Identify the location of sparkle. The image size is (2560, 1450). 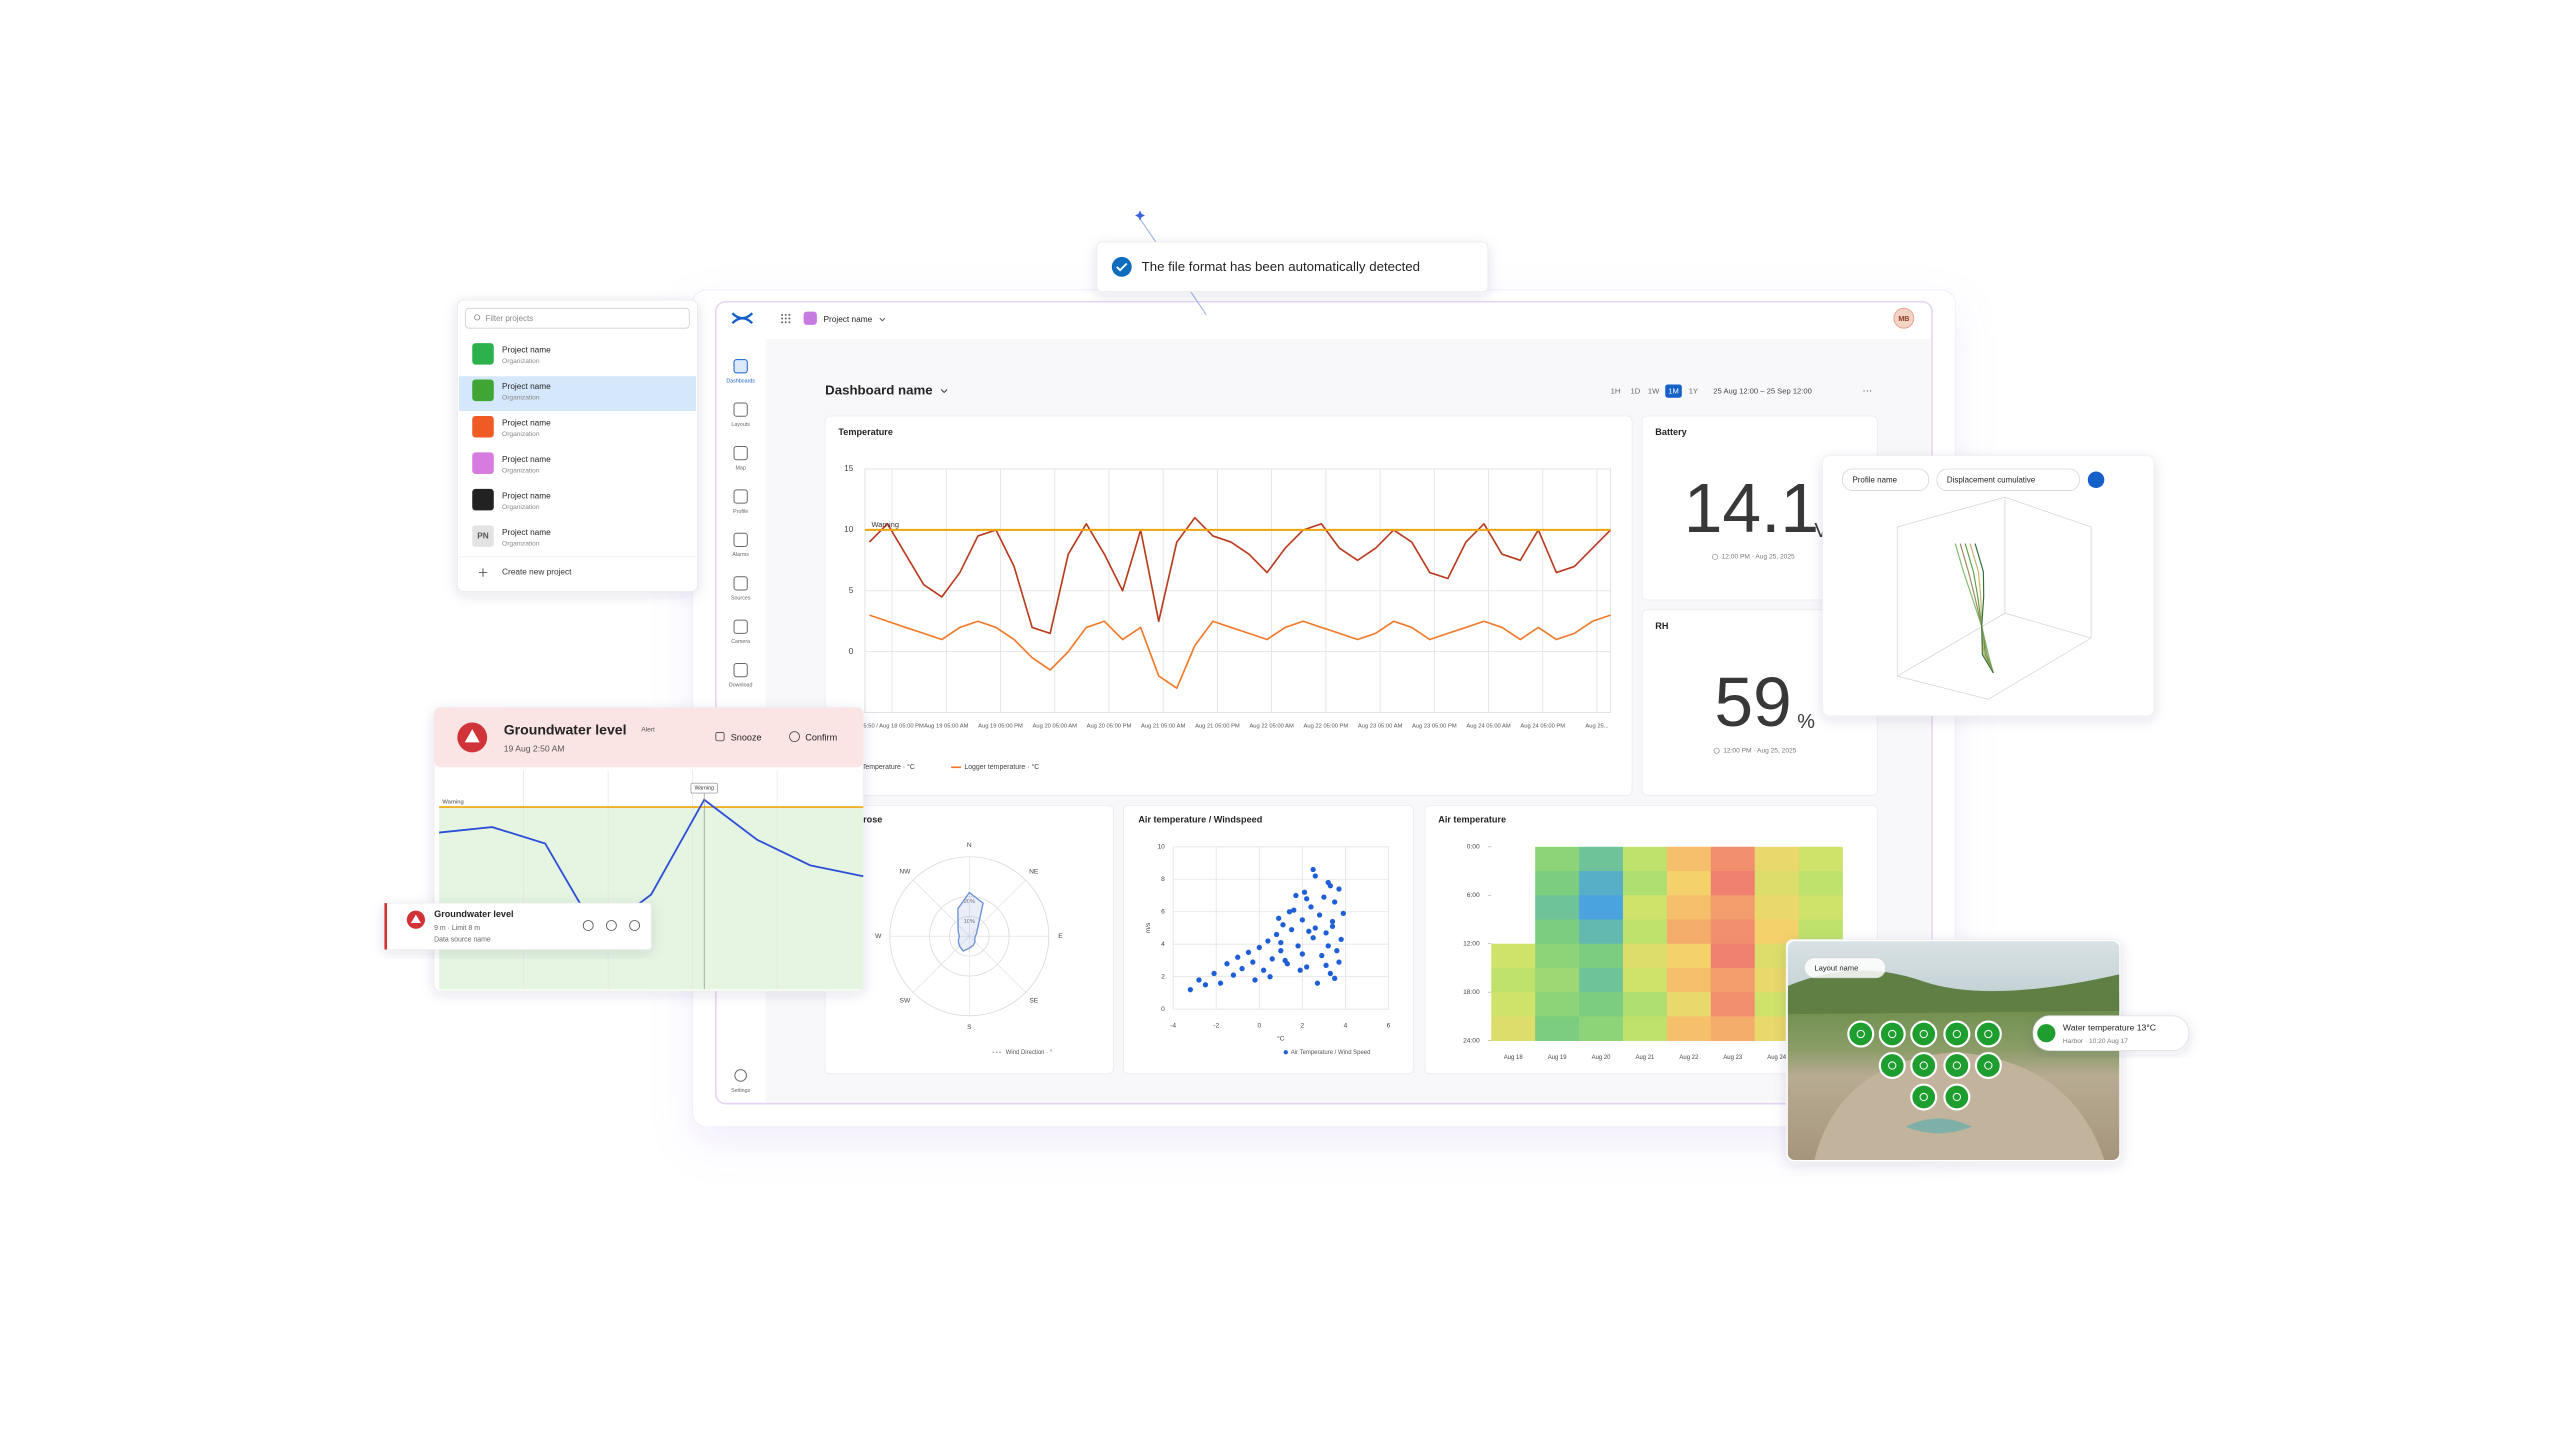
(1140, 215).